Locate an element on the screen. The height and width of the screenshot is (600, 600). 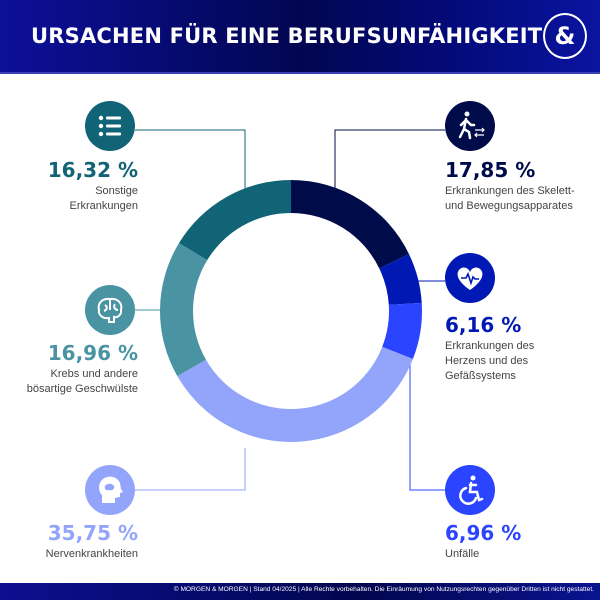
label-line: Erkrankungen is located at coordinates (104, 206).